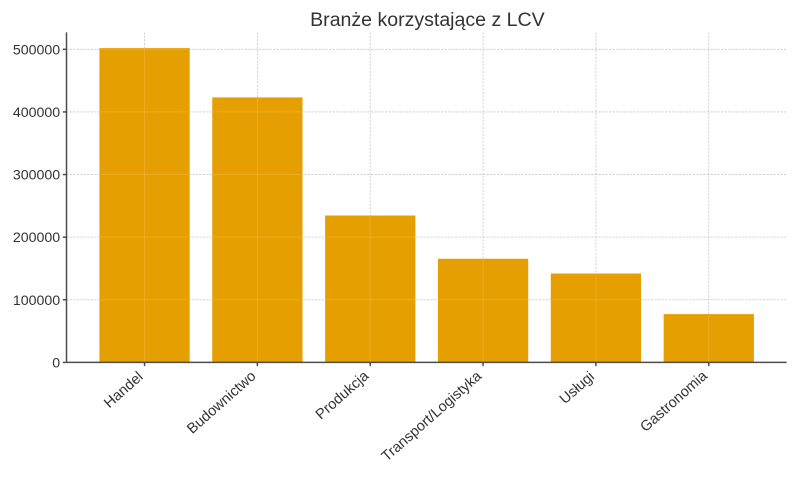  I want to click on svg-text: Branże korzystające z LCV, so click(427, 20).